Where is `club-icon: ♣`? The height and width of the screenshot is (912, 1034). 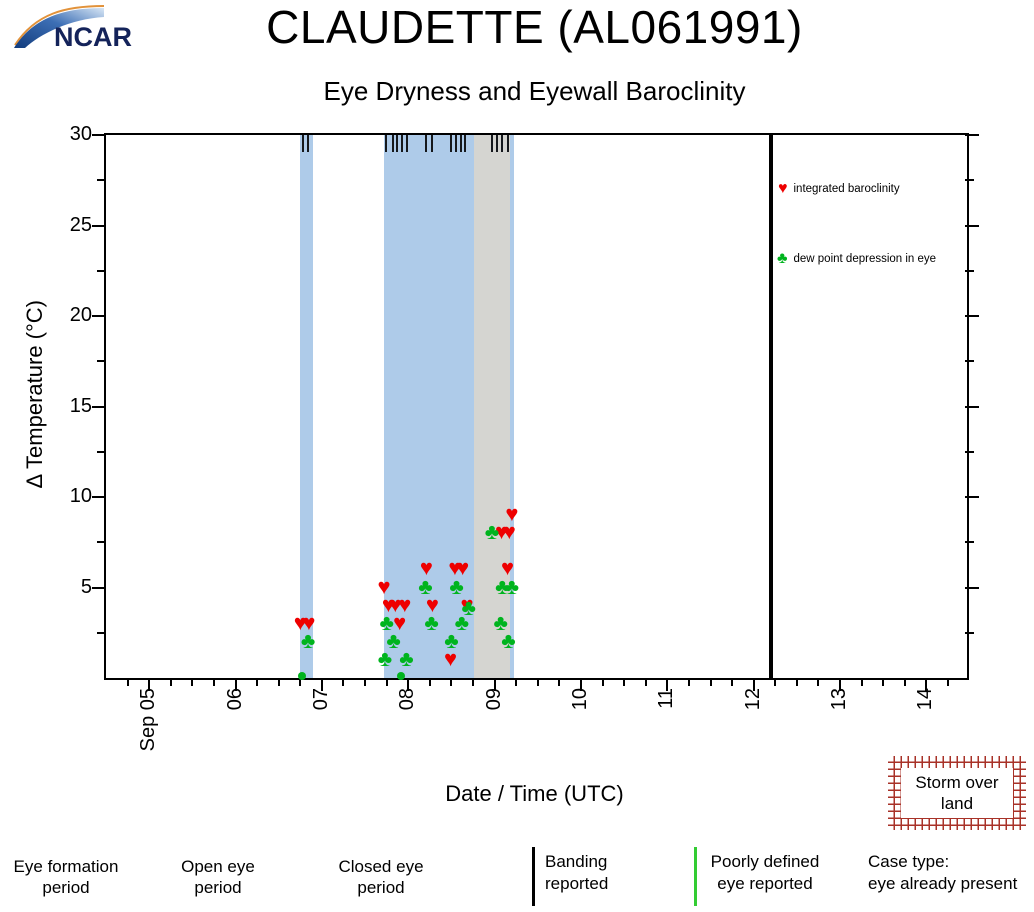
club-icon: ♣ is located at coordinates (782, 258).